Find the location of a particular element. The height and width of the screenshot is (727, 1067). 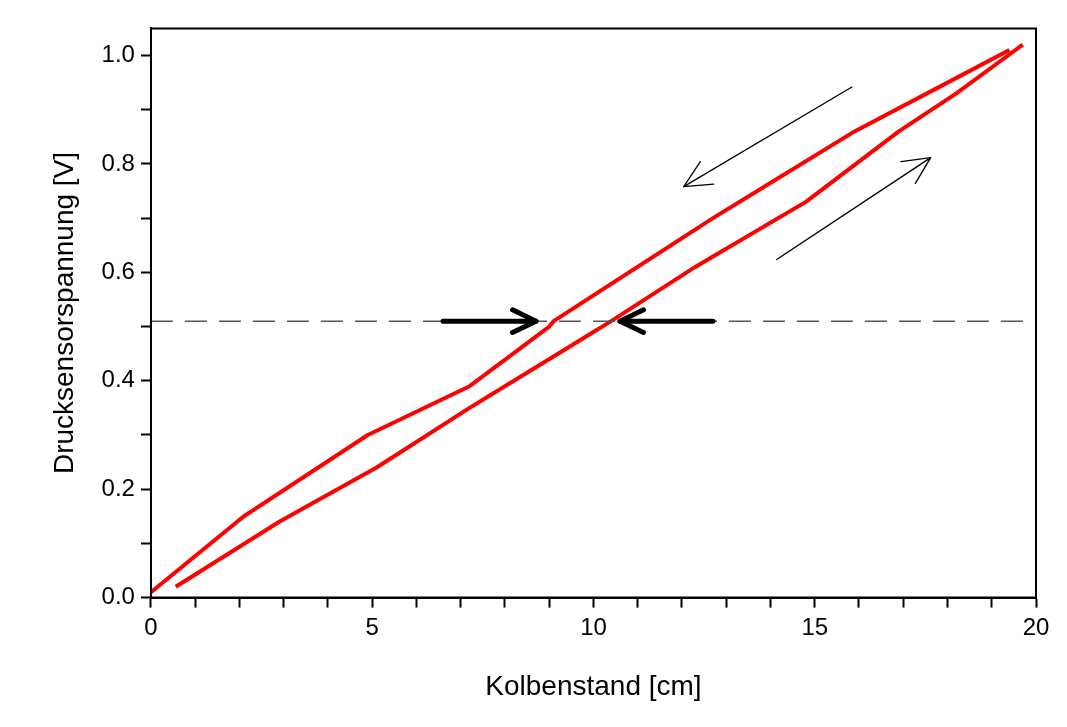

x-tick-label: 10 is located at coordinates (593, 626).